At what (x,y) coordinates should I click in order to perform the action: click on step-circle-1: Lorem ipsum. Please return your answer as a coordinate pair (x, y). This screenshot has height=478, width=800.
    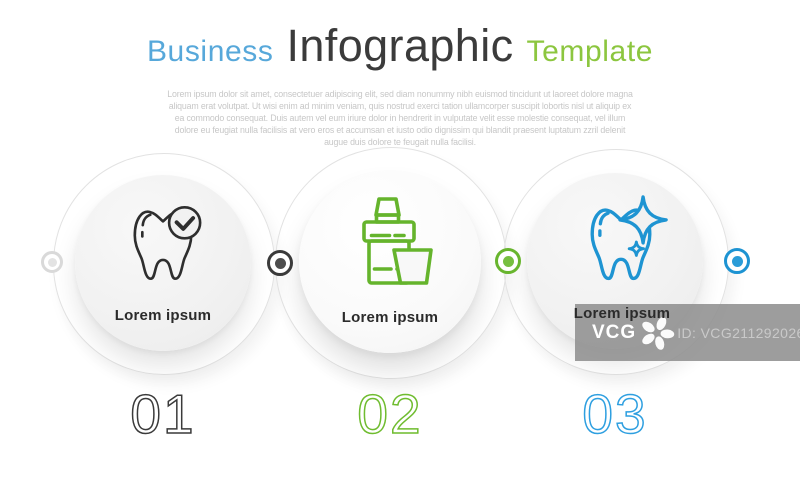
    Looking at the image, I should click on (163, 263).